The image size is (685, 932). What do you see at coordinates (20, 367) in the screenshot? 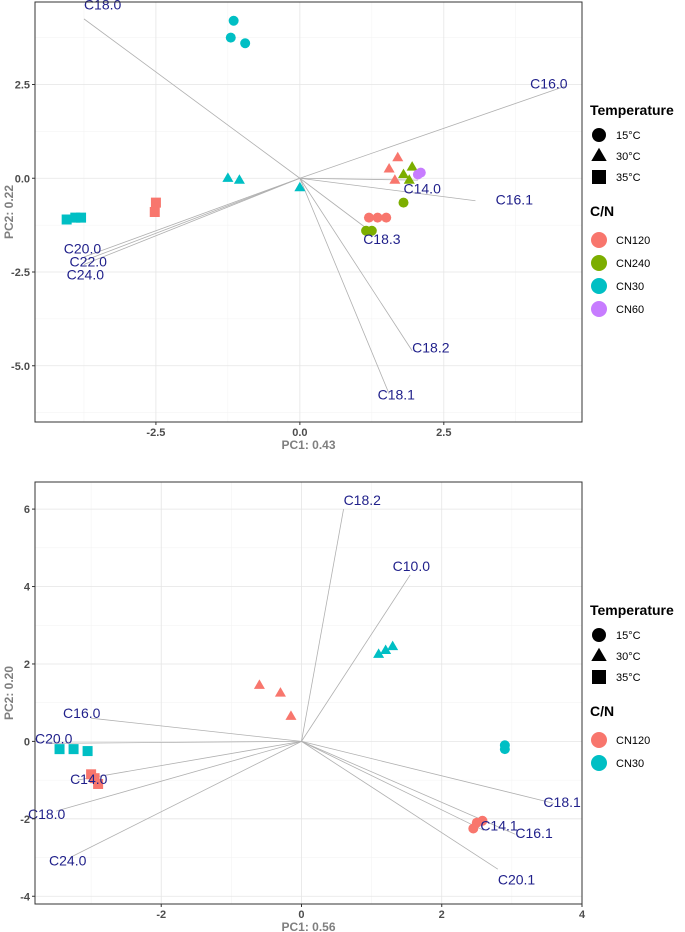
I see `y-tick-label: -5.0` at bounding box center [20, 367].